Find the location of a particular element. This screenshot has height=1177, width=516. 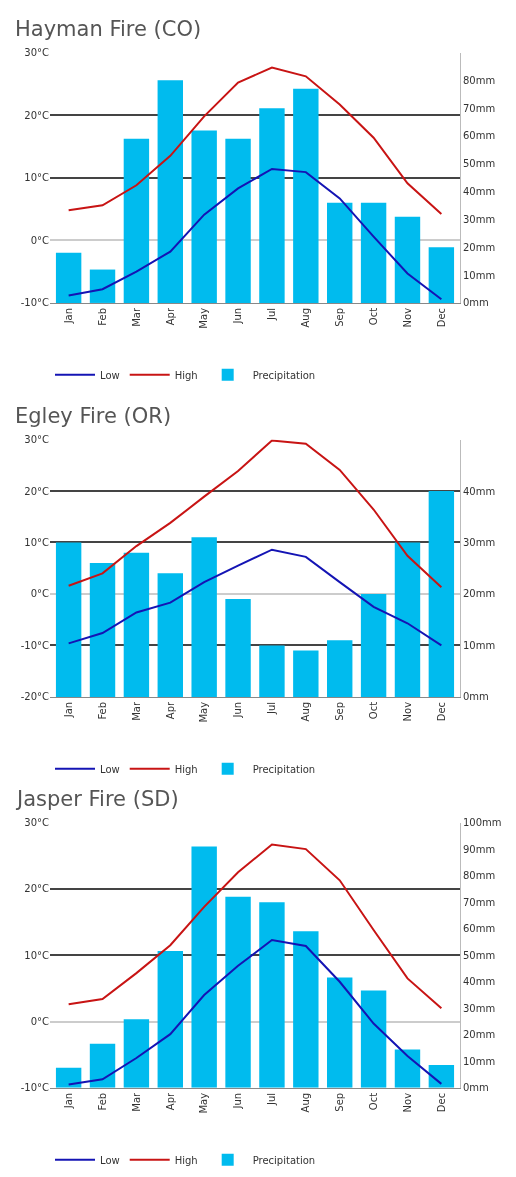

x-tick-label: Jan is located at coordinates (68, 316).